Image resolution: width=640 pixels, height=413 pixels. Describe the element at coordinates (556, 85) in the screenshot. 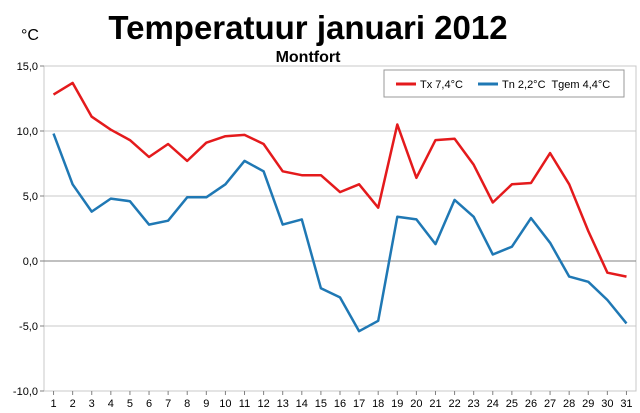

I see `legend-label-tn: Tn 2,2°C Tgem 4,4°C` at that location.